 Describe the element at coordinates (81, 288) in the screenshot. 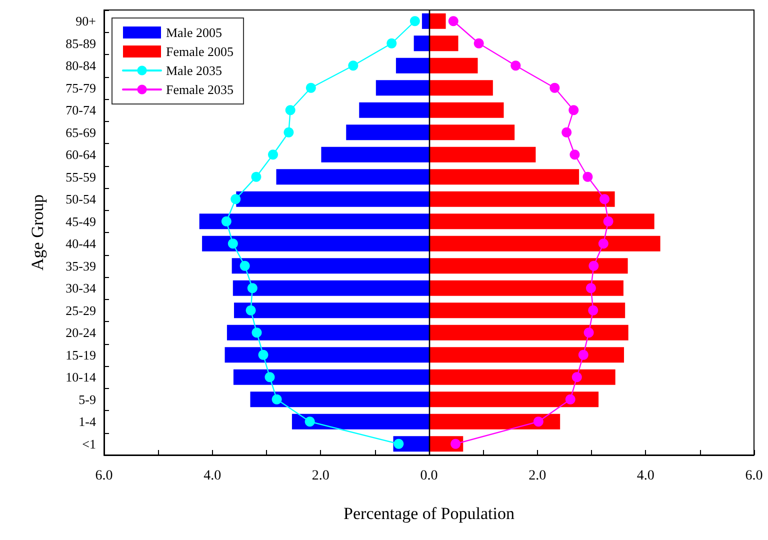

I see `y-tick-label: 30-34` at that location.